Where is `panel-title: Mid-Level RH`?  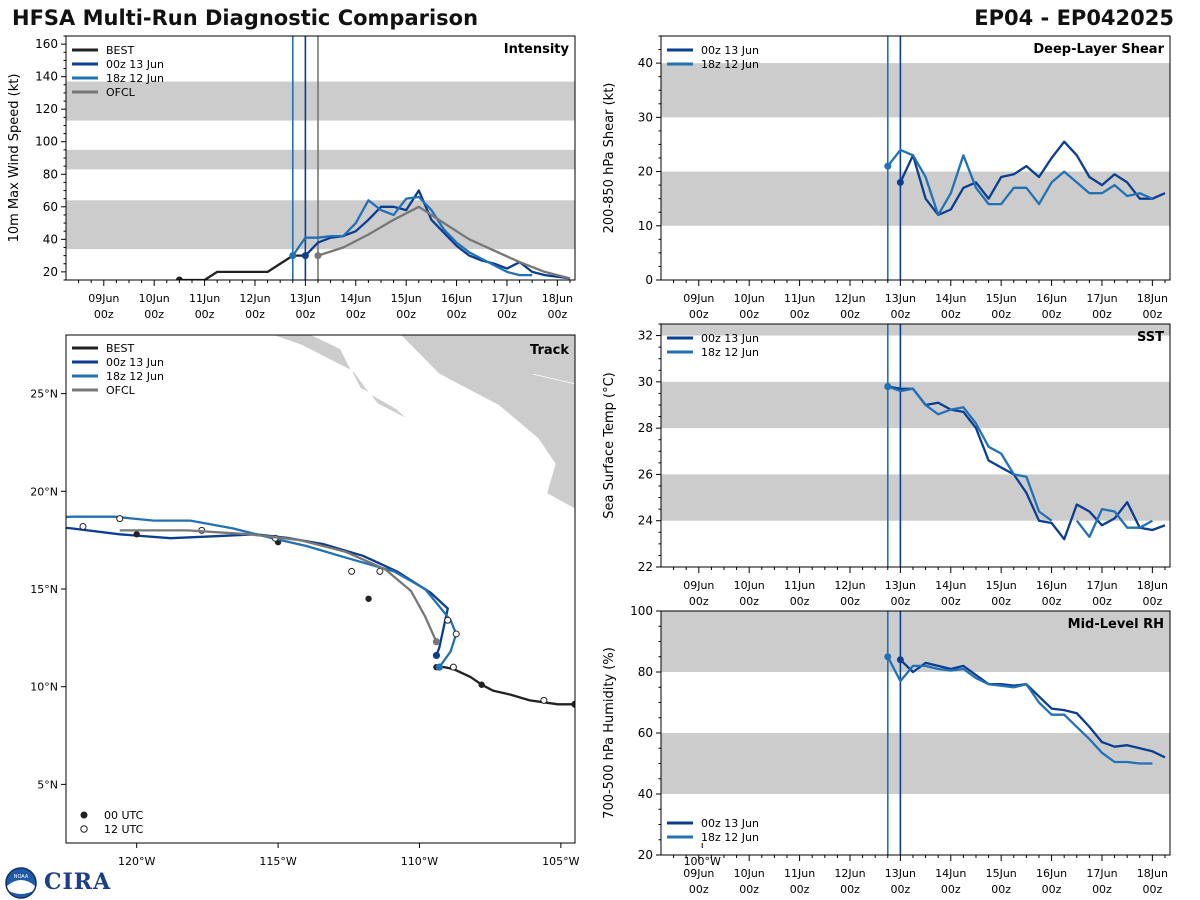
panel-title: Mid-Level RH is located at coordinates (1116, 624).